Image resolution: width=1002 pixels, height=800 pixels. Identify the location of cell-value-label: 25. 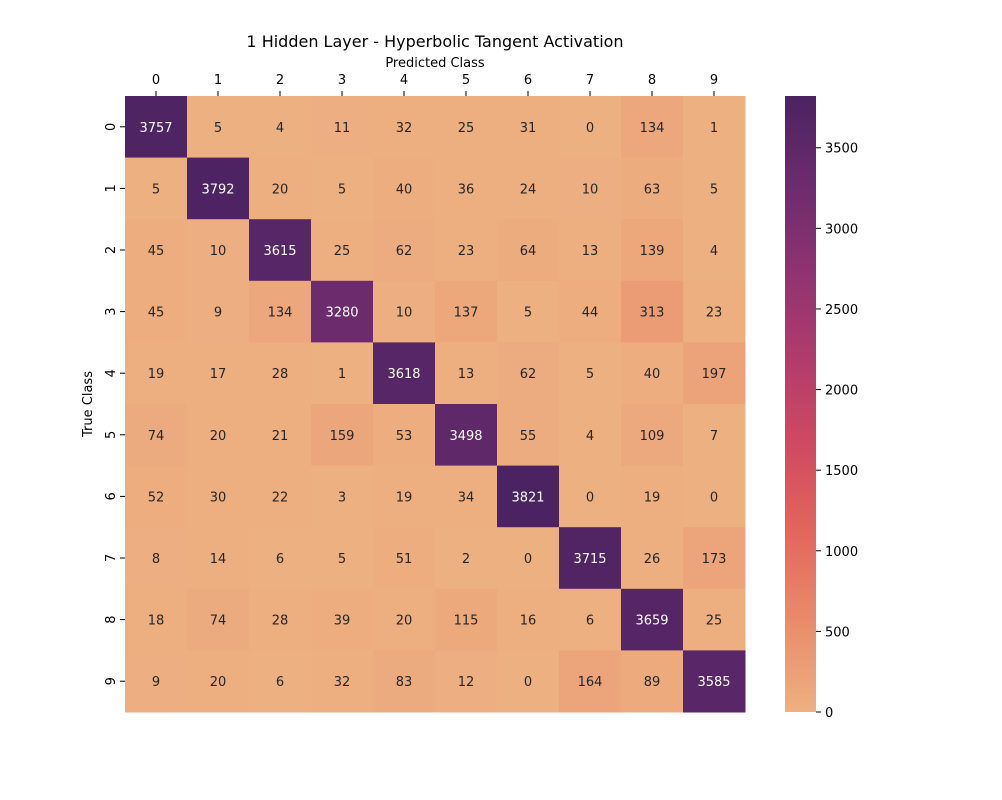
(466, 128).